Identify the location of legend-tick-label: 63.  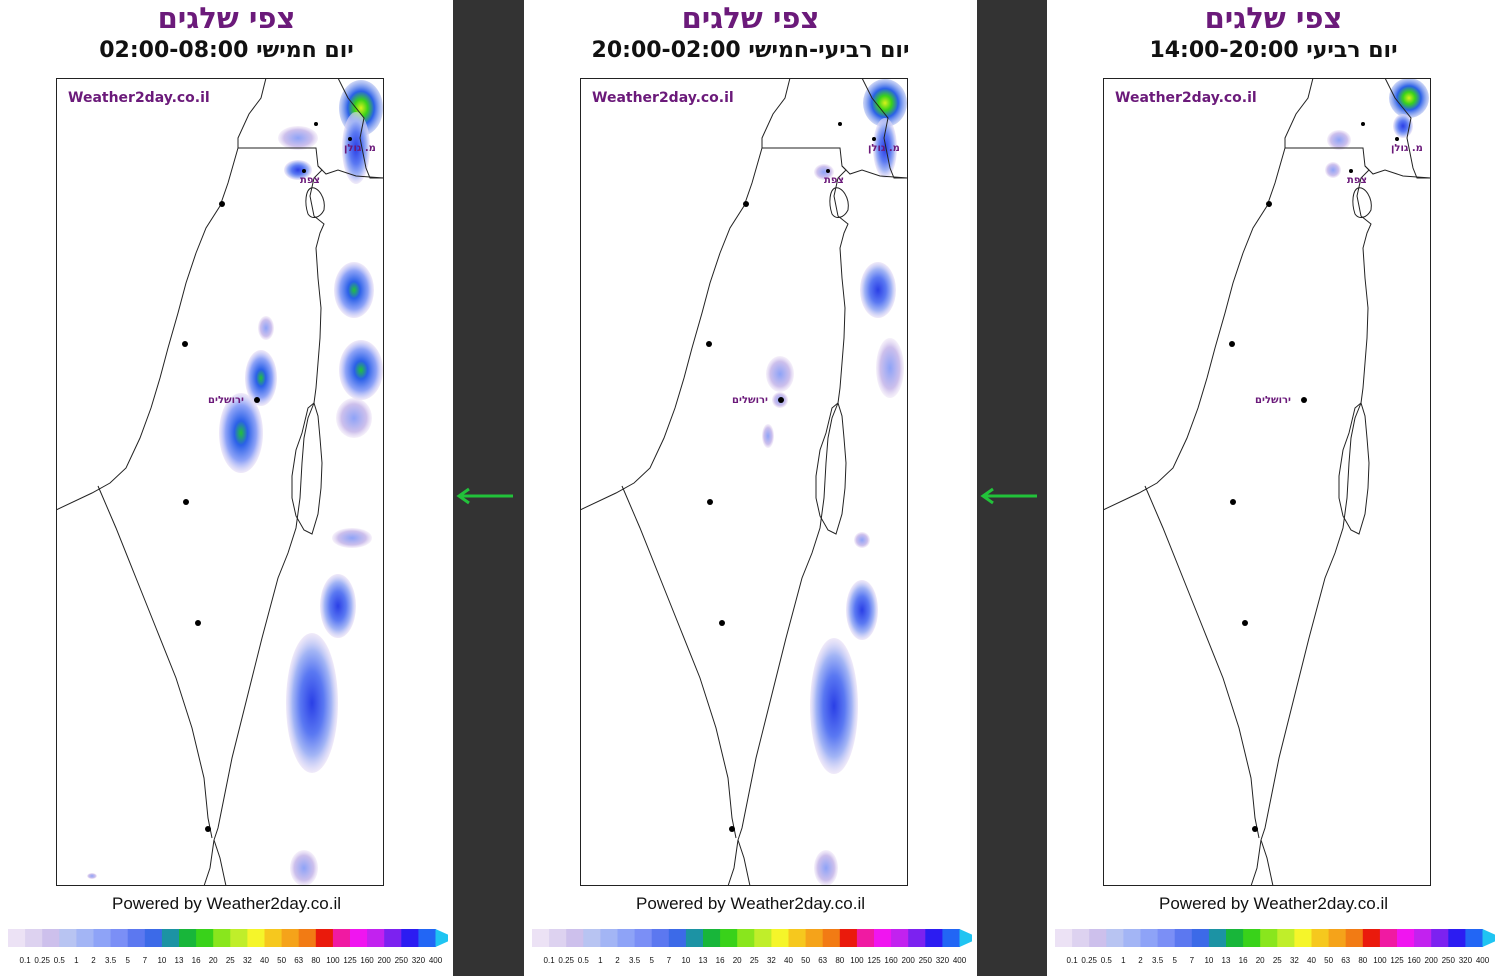
(1345, 960).